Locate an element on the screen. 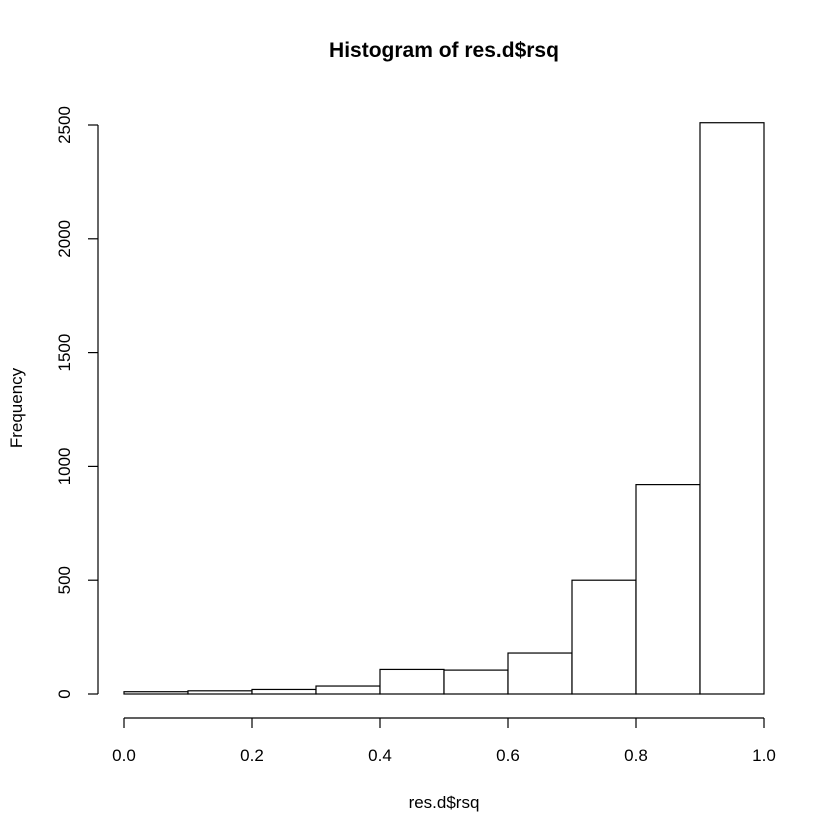 The image size is (840, 840). y-tick-label: 0 is located at coordinates (64, 693).